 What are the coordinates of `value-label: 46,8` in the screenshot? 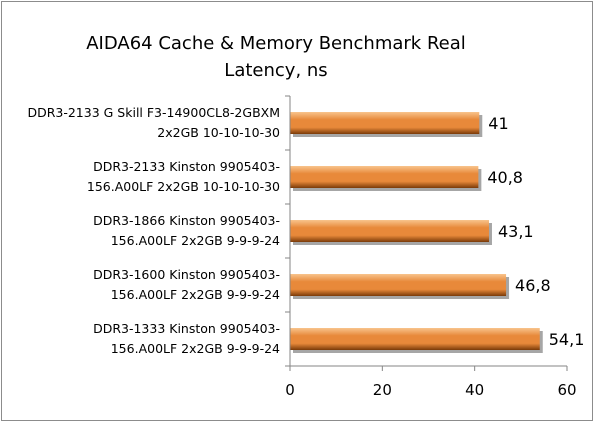 It's located at (533, 285).